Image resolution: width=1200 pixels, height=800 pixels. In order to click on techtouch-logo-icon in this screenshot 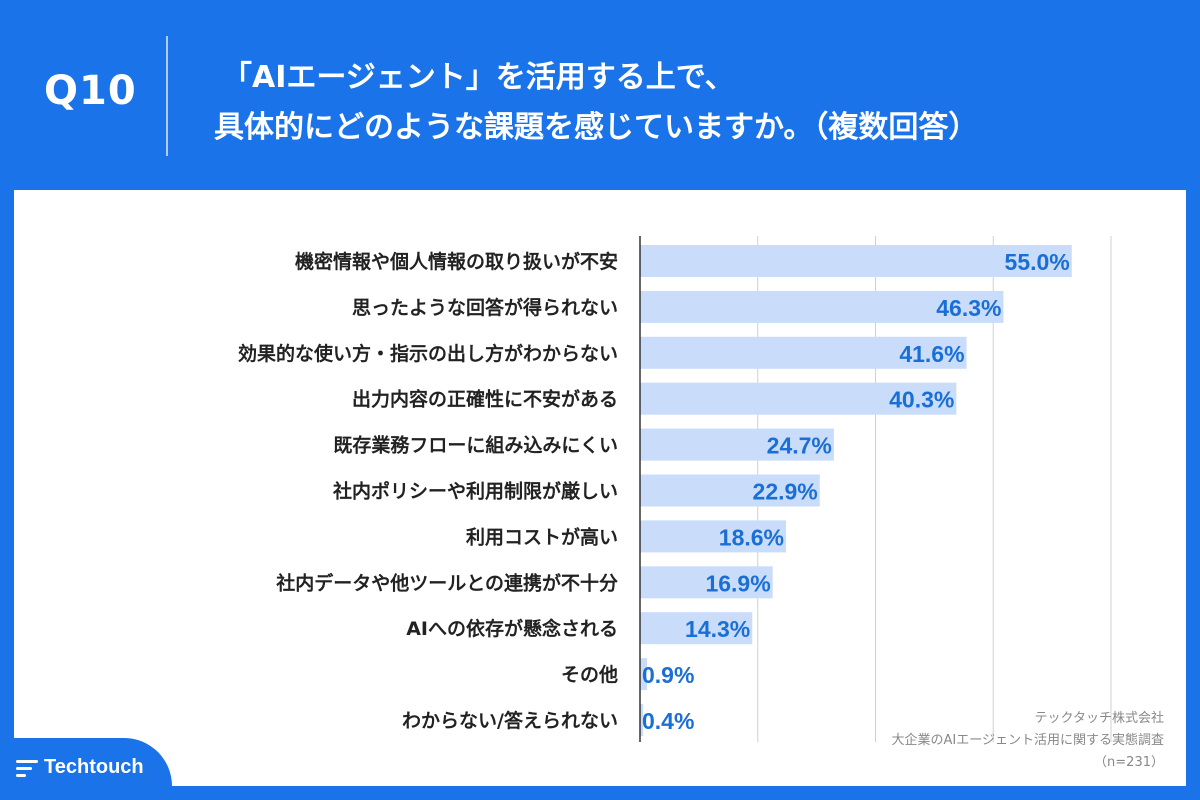, I will do `click(27, 770)`.